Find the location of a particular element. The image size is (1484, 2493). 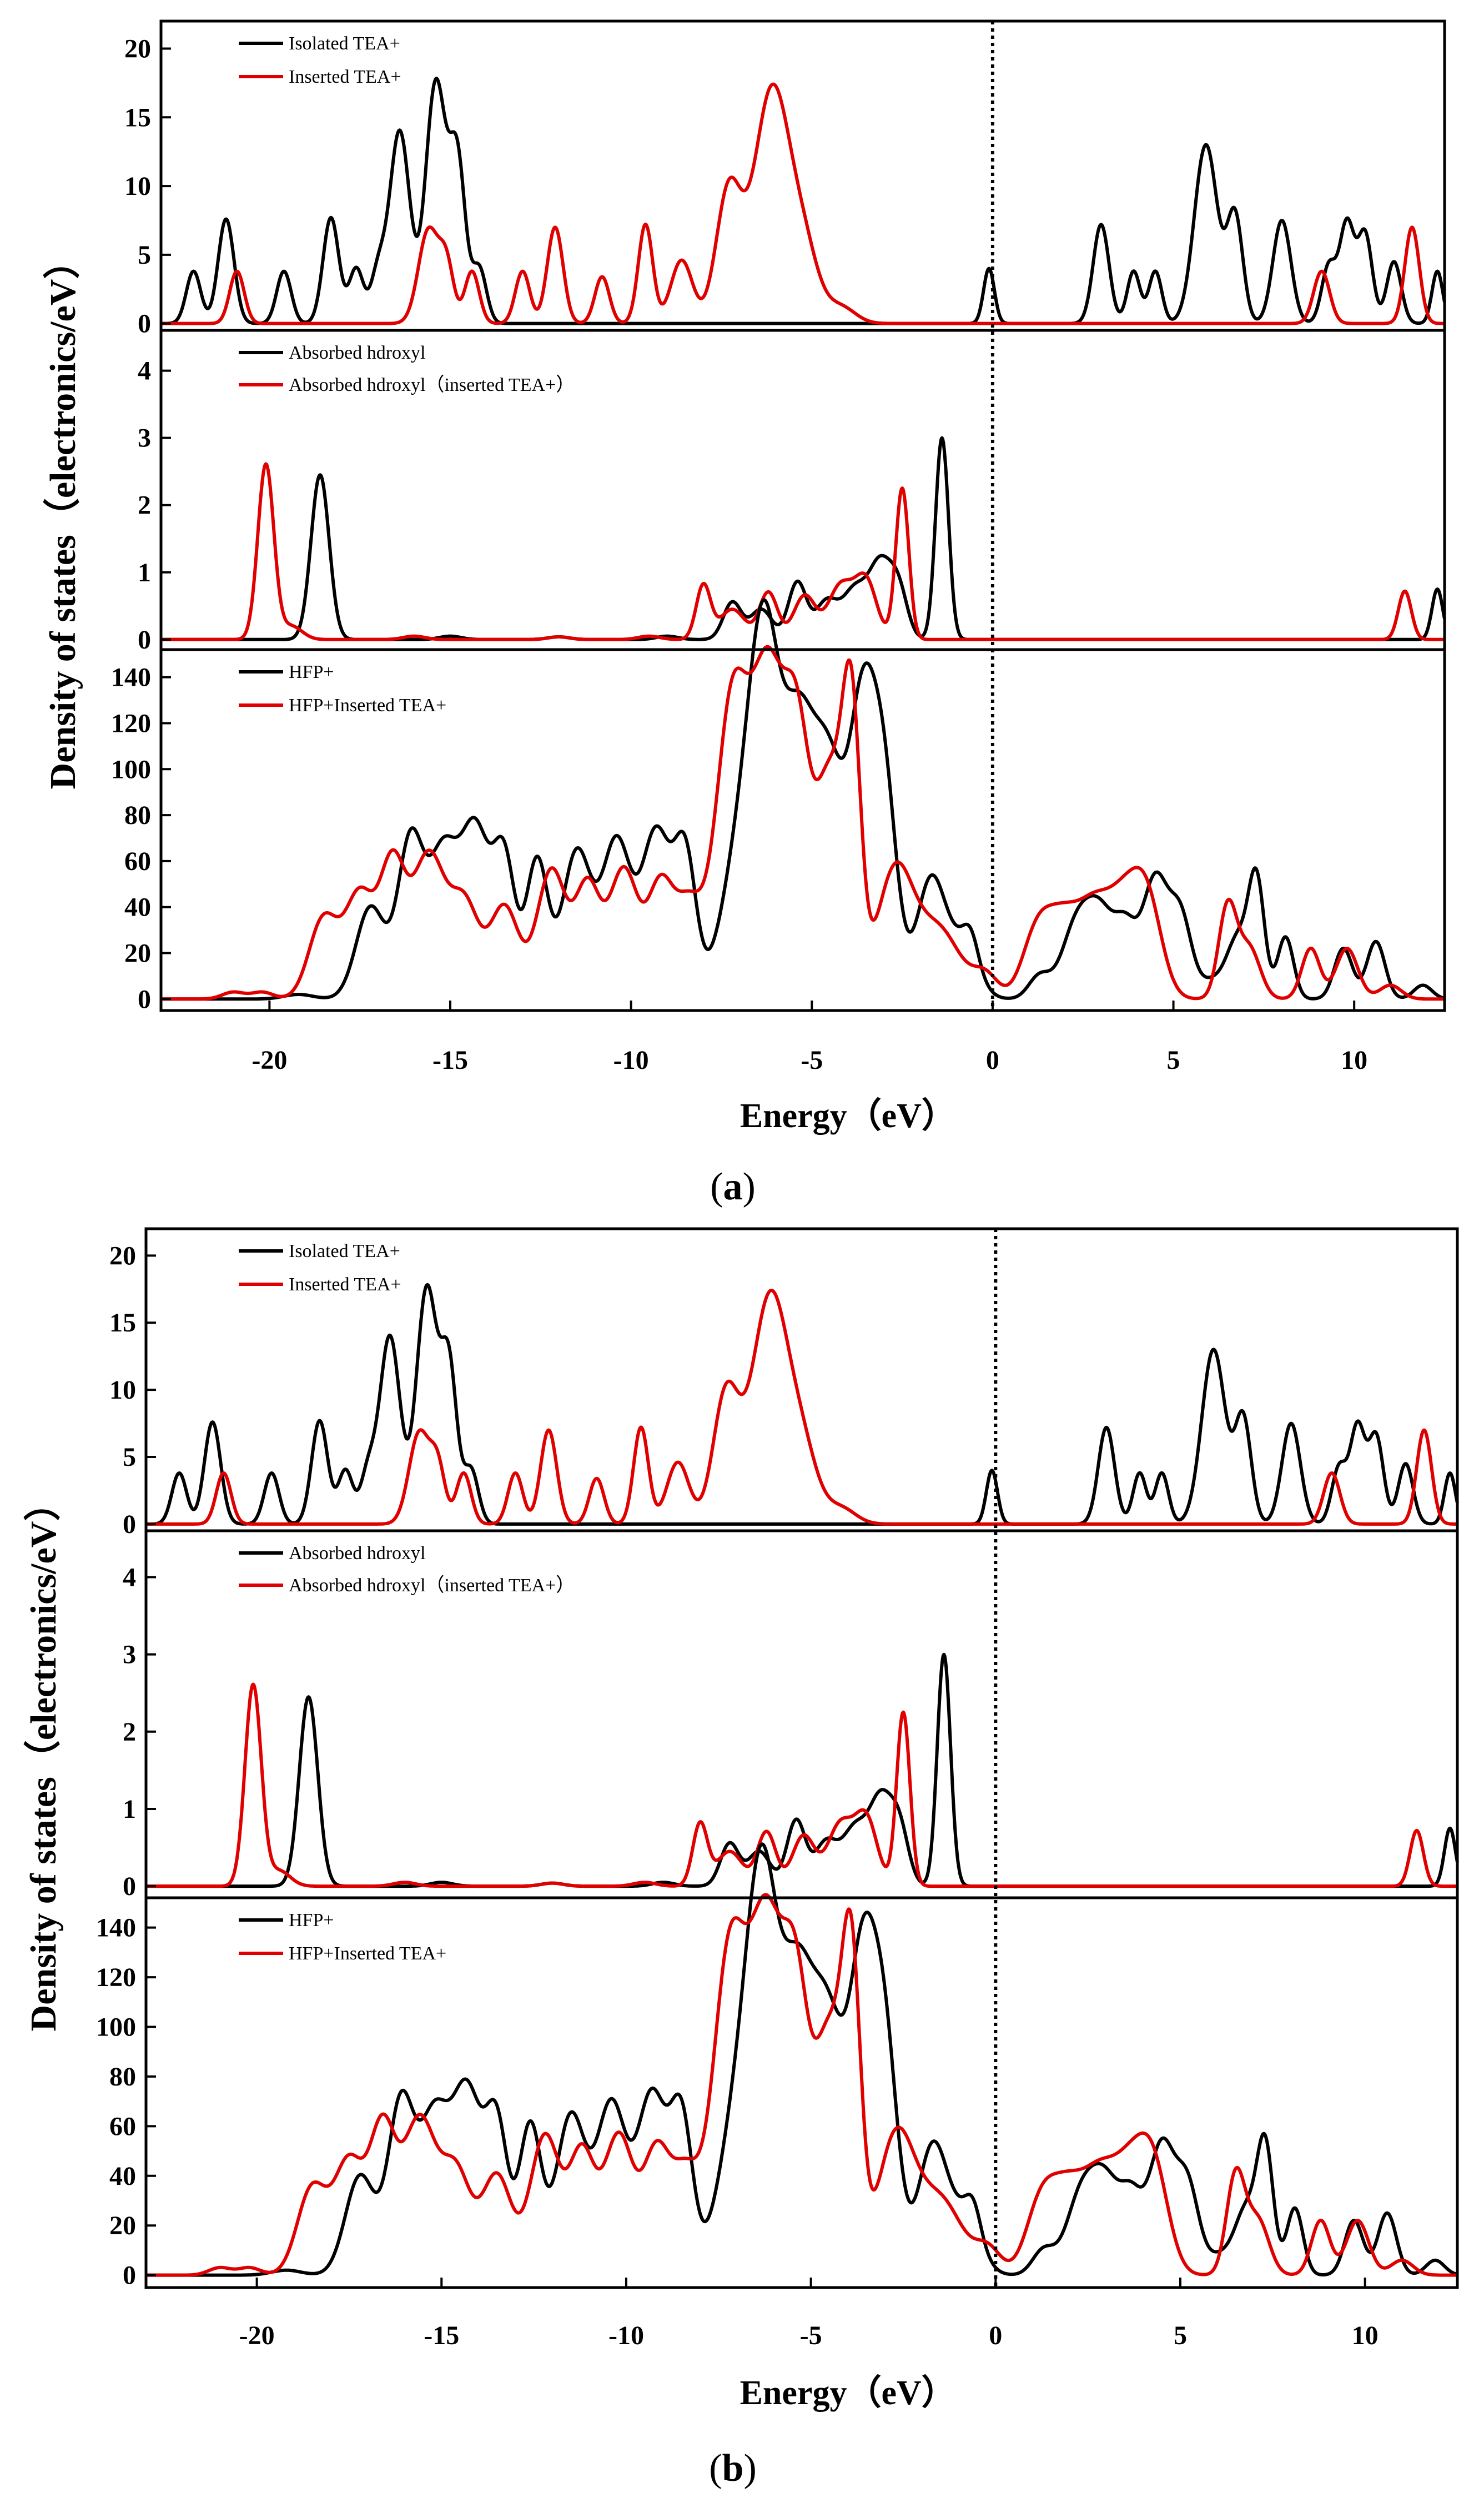

figure-label: (b) is located at coordinates (733, 2468).